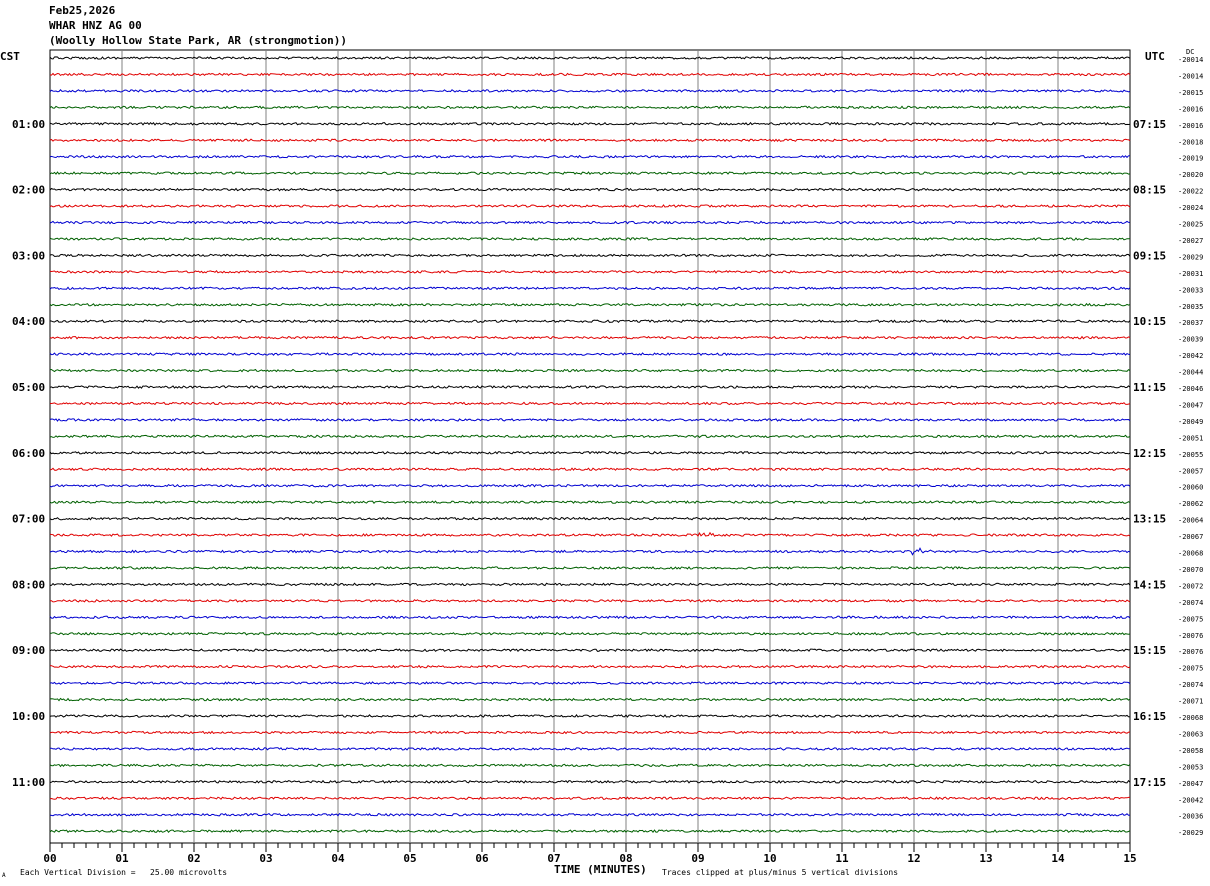  Describe the element at coordinates (1190, 175) in the screenshot. I see `dc-offset-label: -20020` at that location.